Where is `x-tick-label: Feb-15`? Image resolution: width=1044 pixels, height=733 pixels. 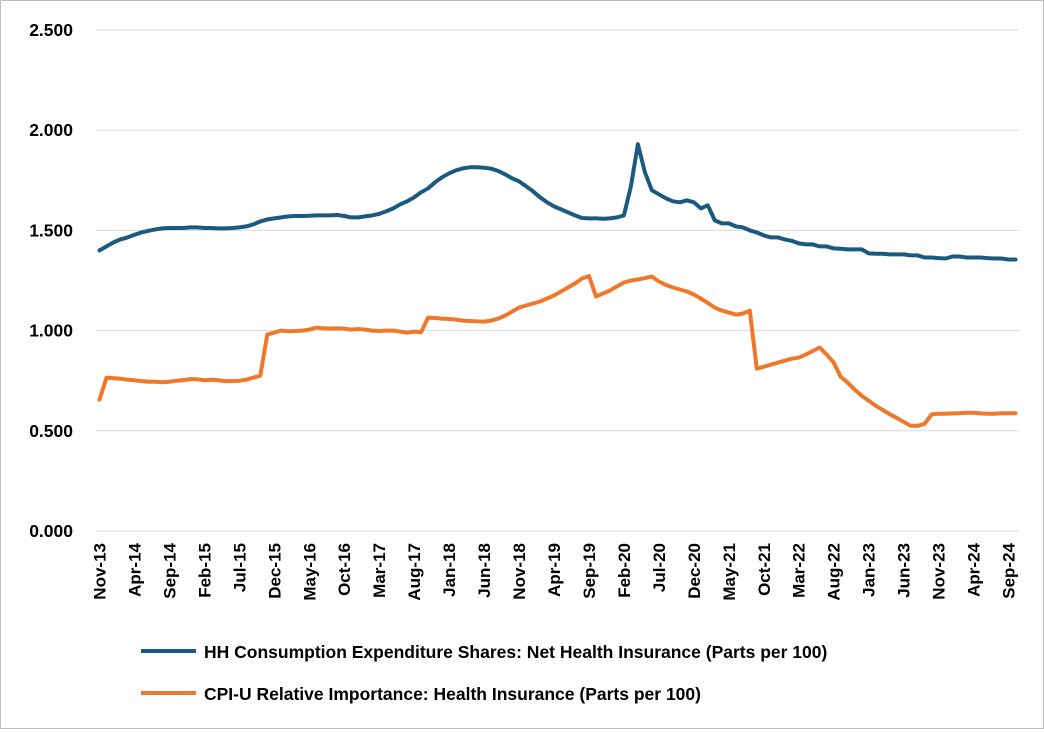 x-tick-label: Feb-15 is located at coordinates (204, 570).